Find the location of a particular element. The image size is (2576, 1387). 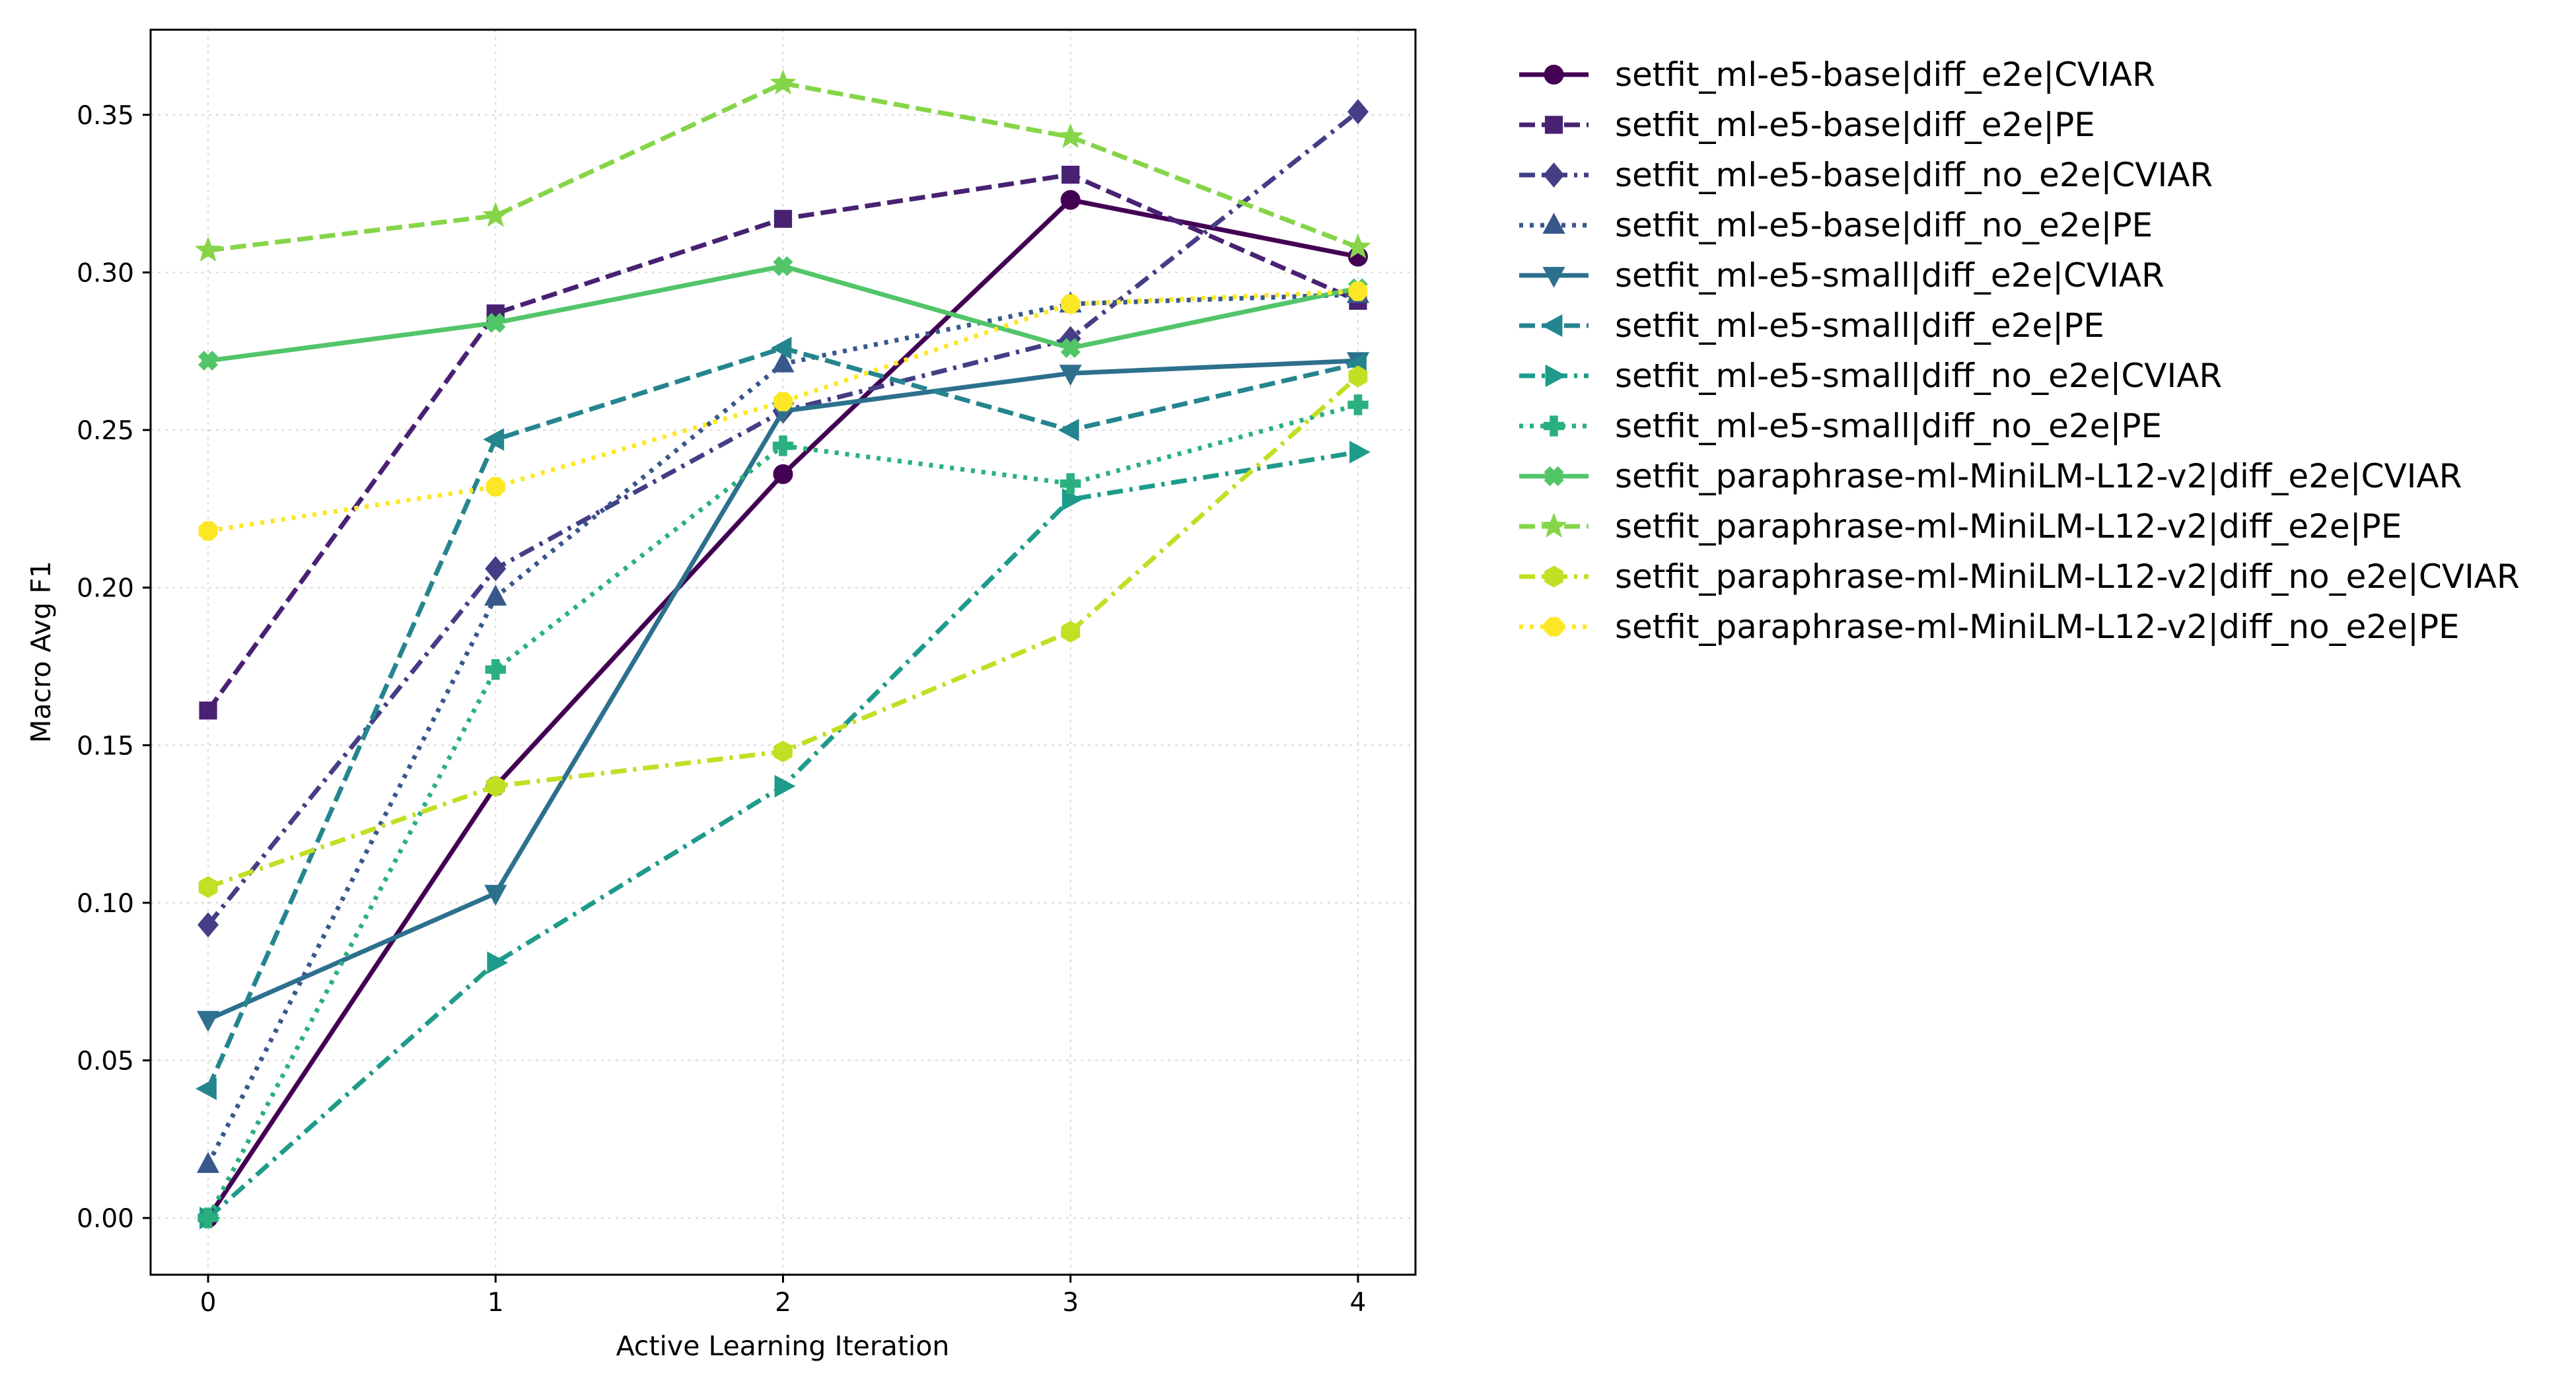

y-tick-label: 0.00 is located at coordinates (106, 1219).